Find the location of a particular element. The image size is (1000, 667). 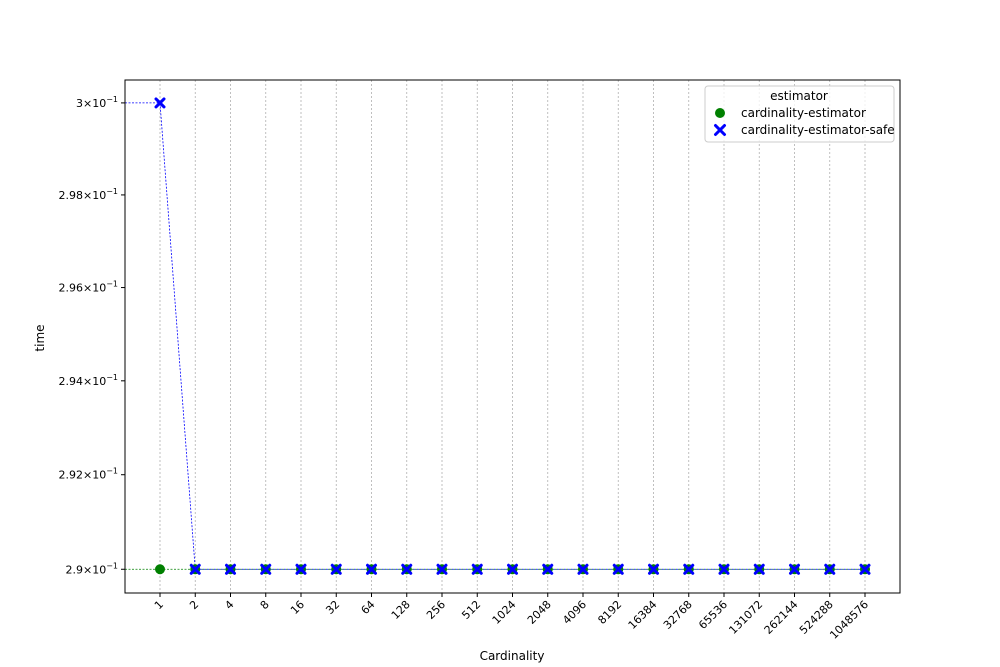

x-tick-label: 16384 is located at coordinates (643, 615).